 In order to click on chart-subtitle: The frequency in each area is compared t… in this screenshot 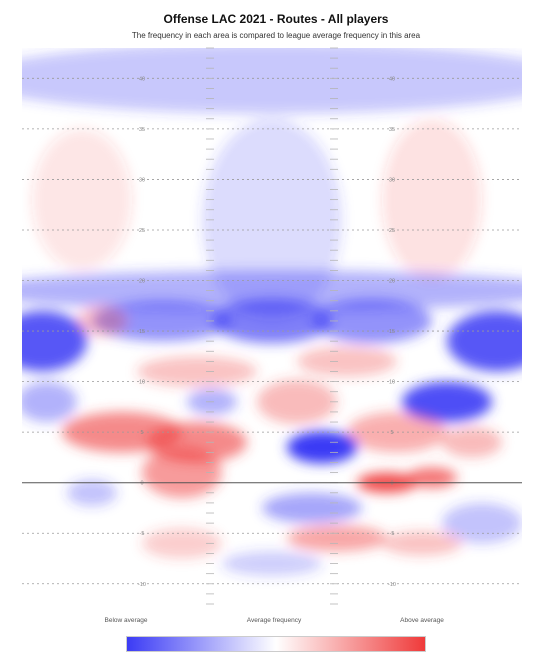, I will do `click(276, 35)`.